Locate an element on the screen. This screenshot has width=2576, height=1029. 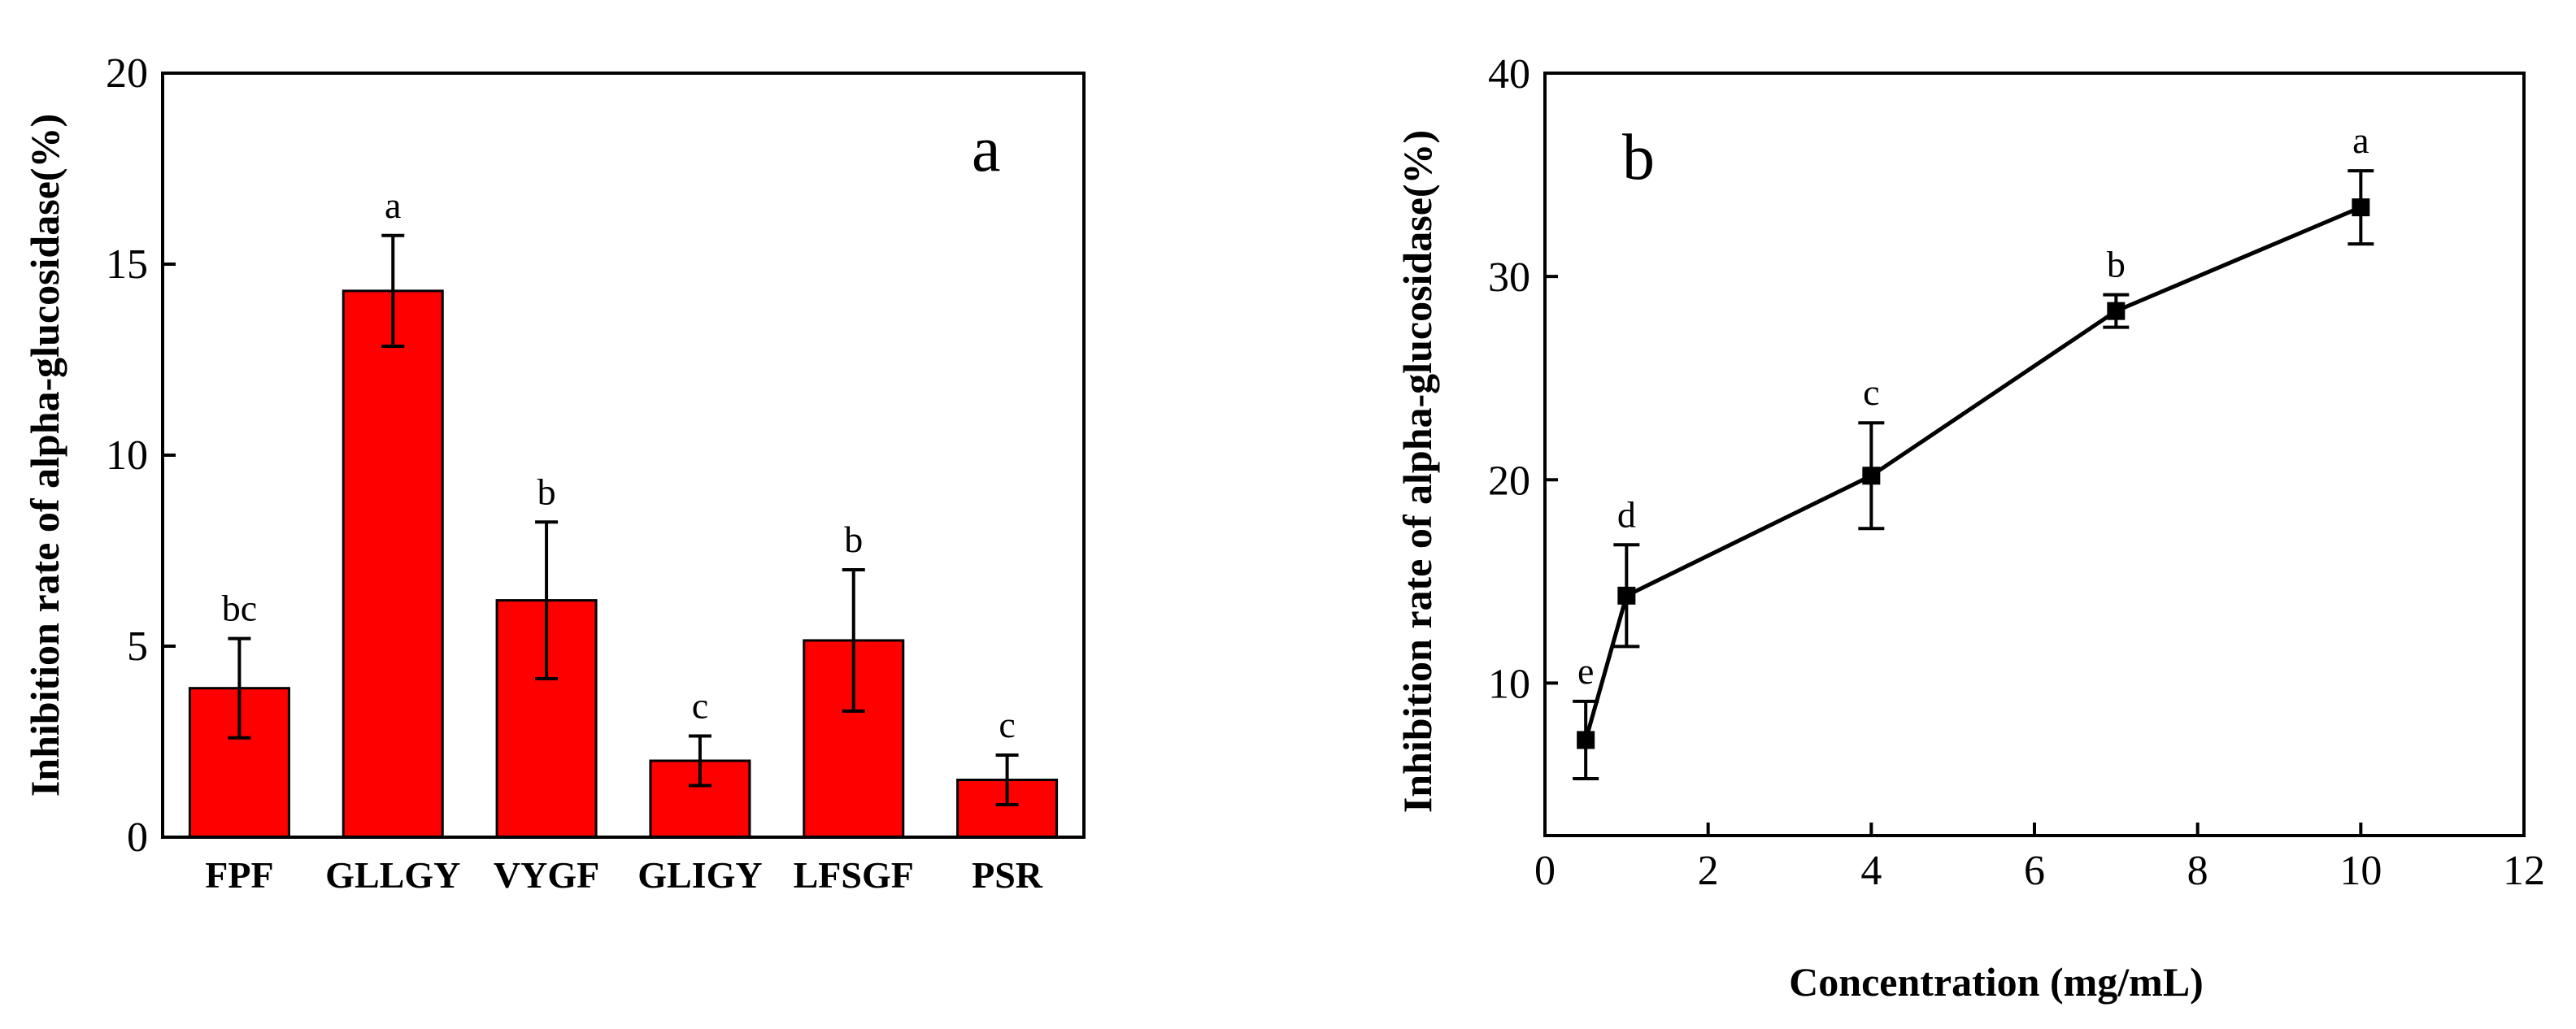
b-xtick-label-0: 0 is located at coordinates (1545, 871).